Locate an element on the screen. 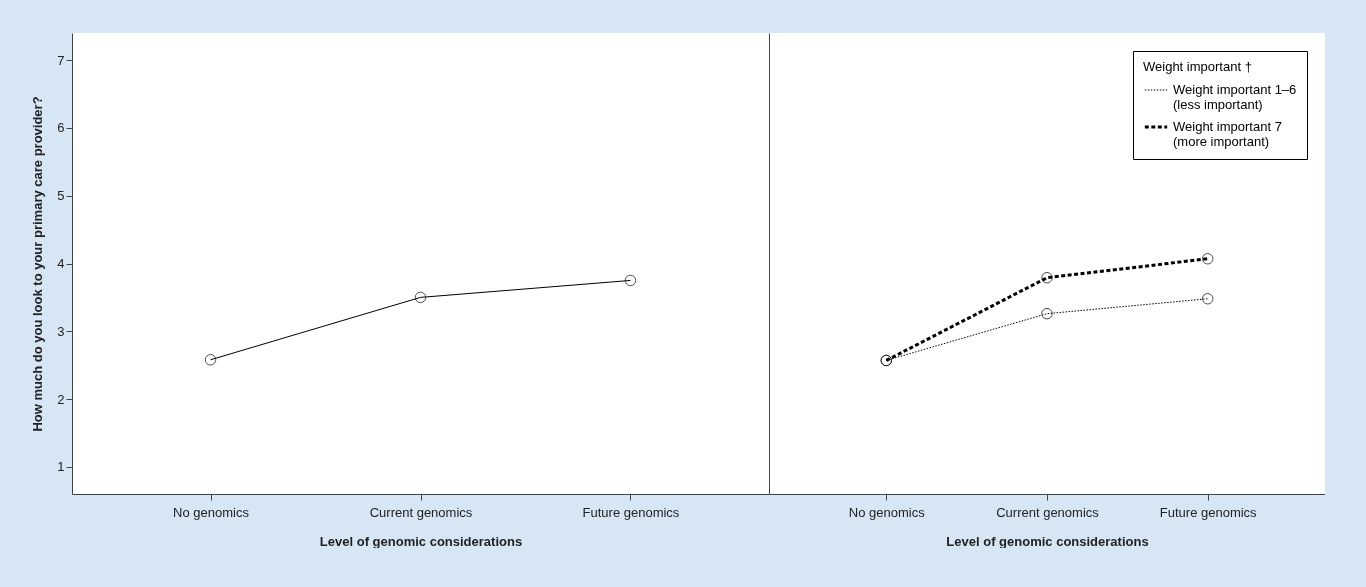 This screenshot has width=1366, height=587. y-tick-label: 1 is located at coordinates (61, 467).